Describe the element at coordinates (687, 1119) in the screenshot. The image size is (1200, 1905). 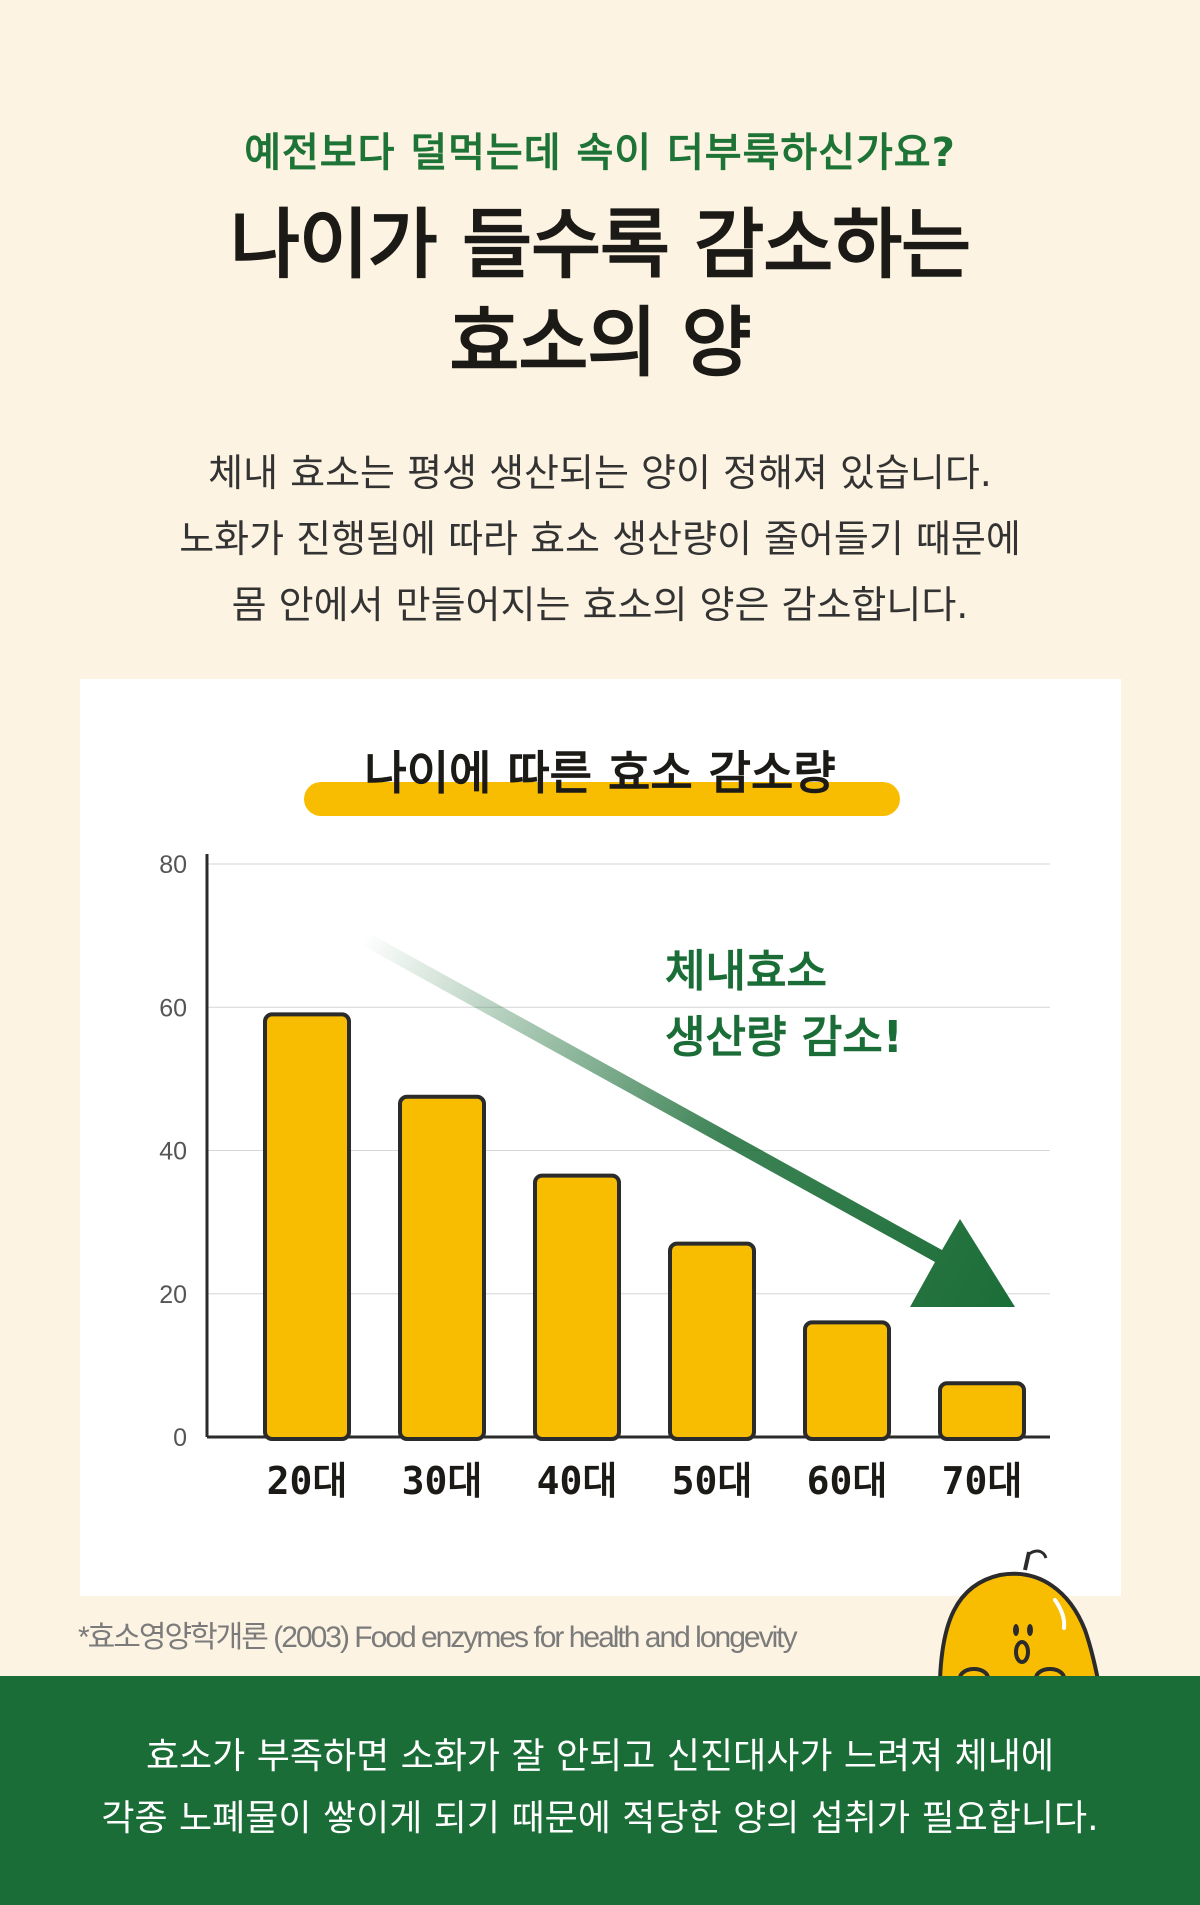
I see `decrease-arrow-icon` at that location.